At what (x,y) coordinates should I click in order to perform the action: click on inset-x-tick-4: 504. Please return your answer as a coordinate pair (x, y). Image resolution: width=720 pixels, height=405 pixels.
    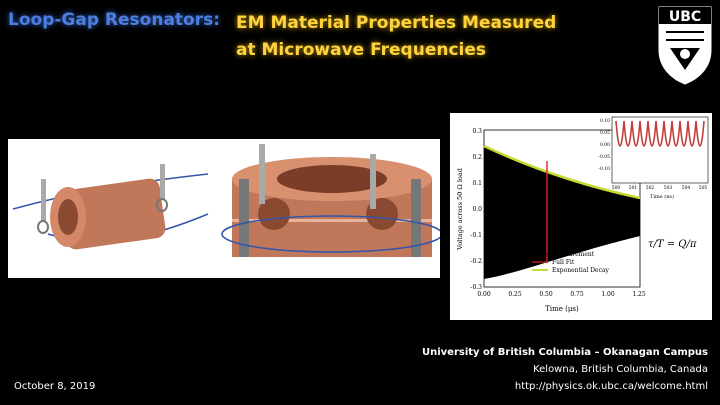
    Looking at the image, I should click on (686, 188).